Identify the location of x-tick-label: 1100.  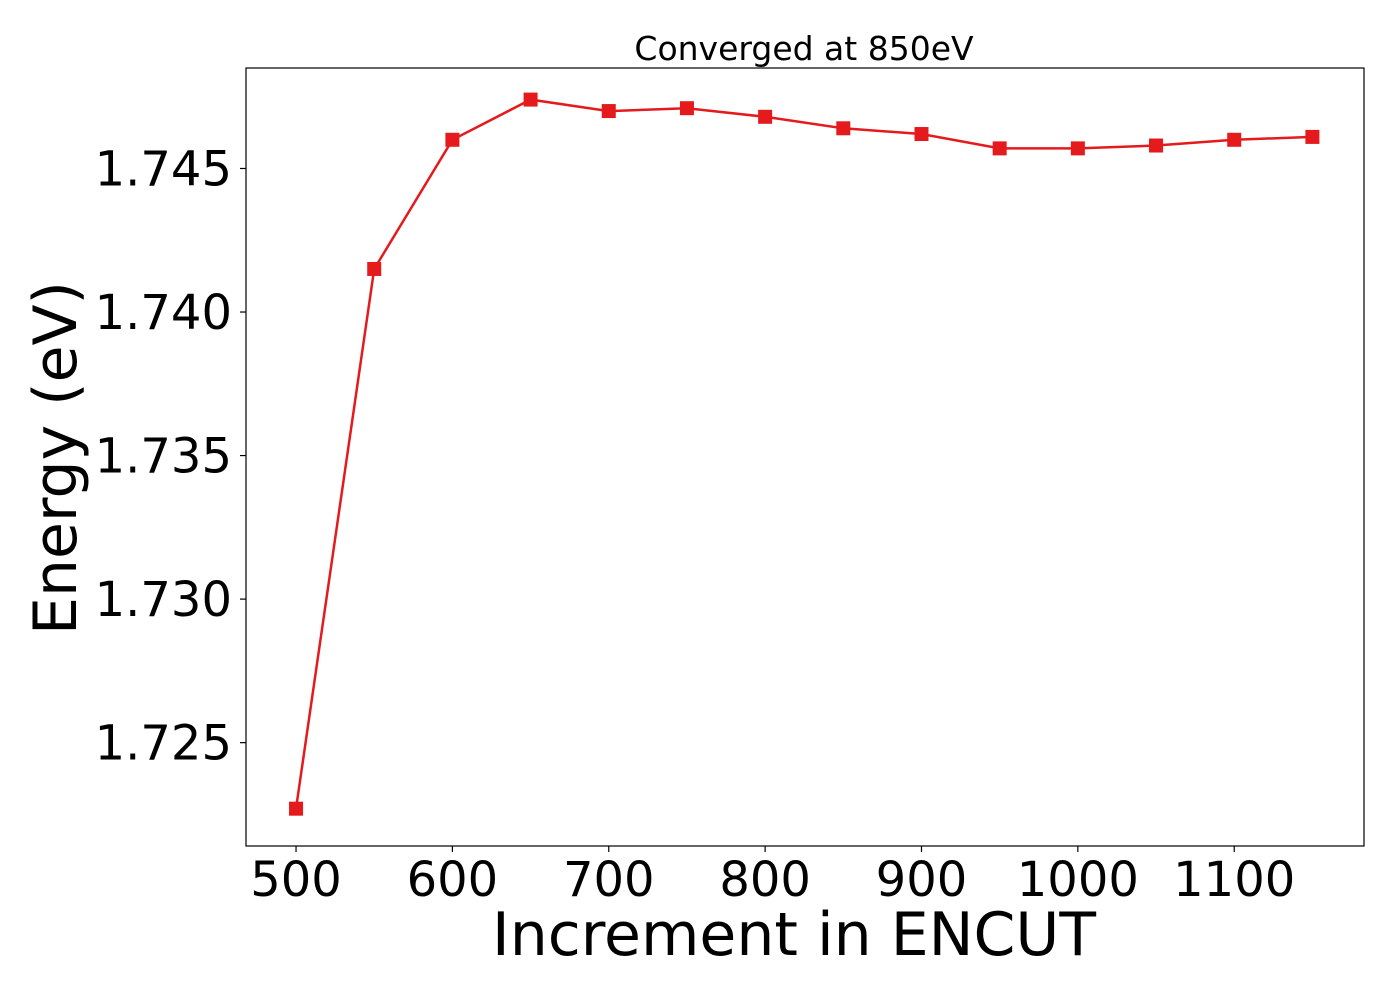
(1234, 880).